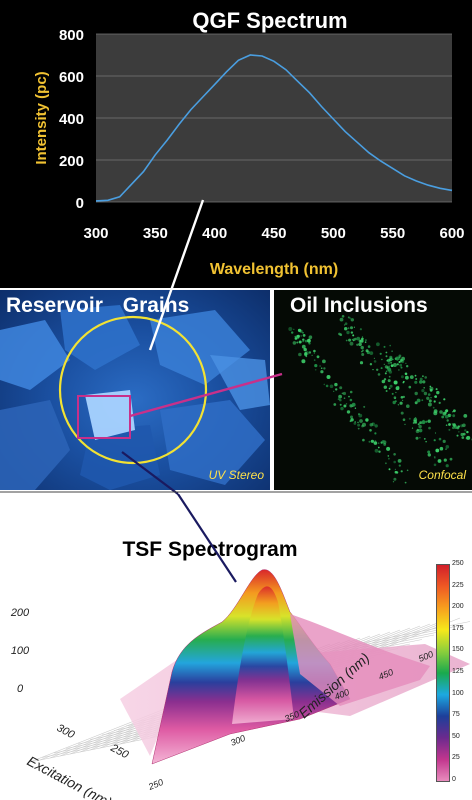 Image resolution: width=472 pixels, height=800 pixels. Describe the element at coordinates (263, 655) in the screenshot. I see `tsf-surface-ridge` at that location.